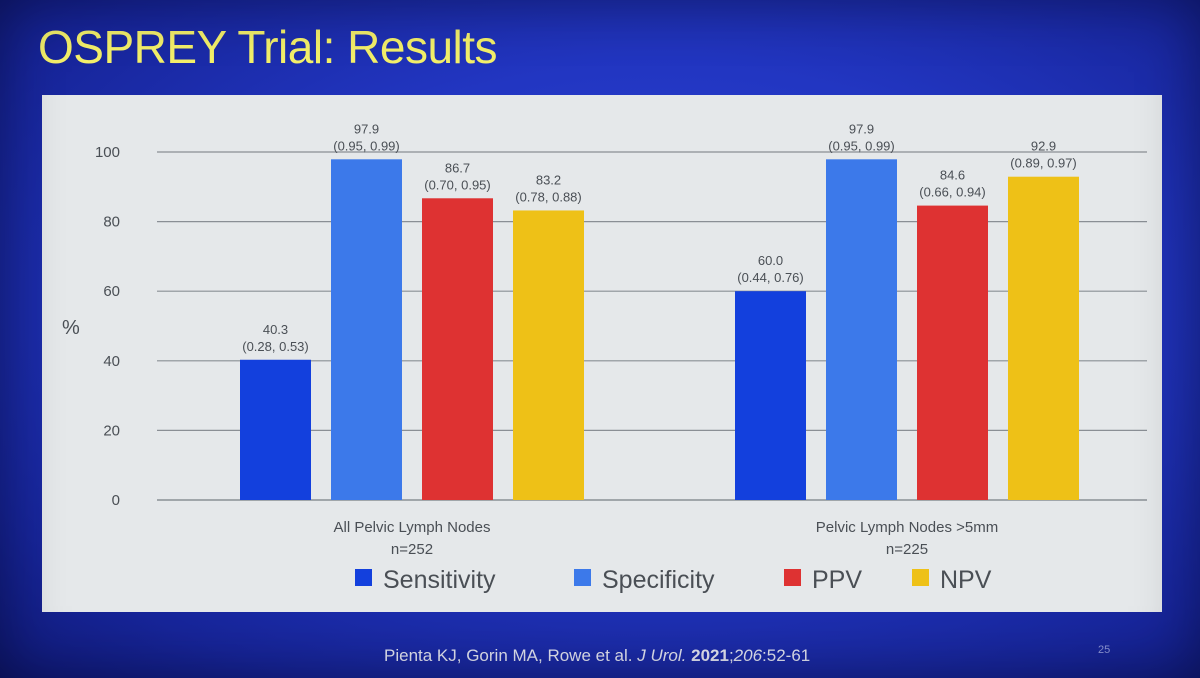 The height and width of the screenshot is (678, 1200). Describe the element at coordinates (111, 430) in the screenshot. I see `y-tick-label: 20` at that location.